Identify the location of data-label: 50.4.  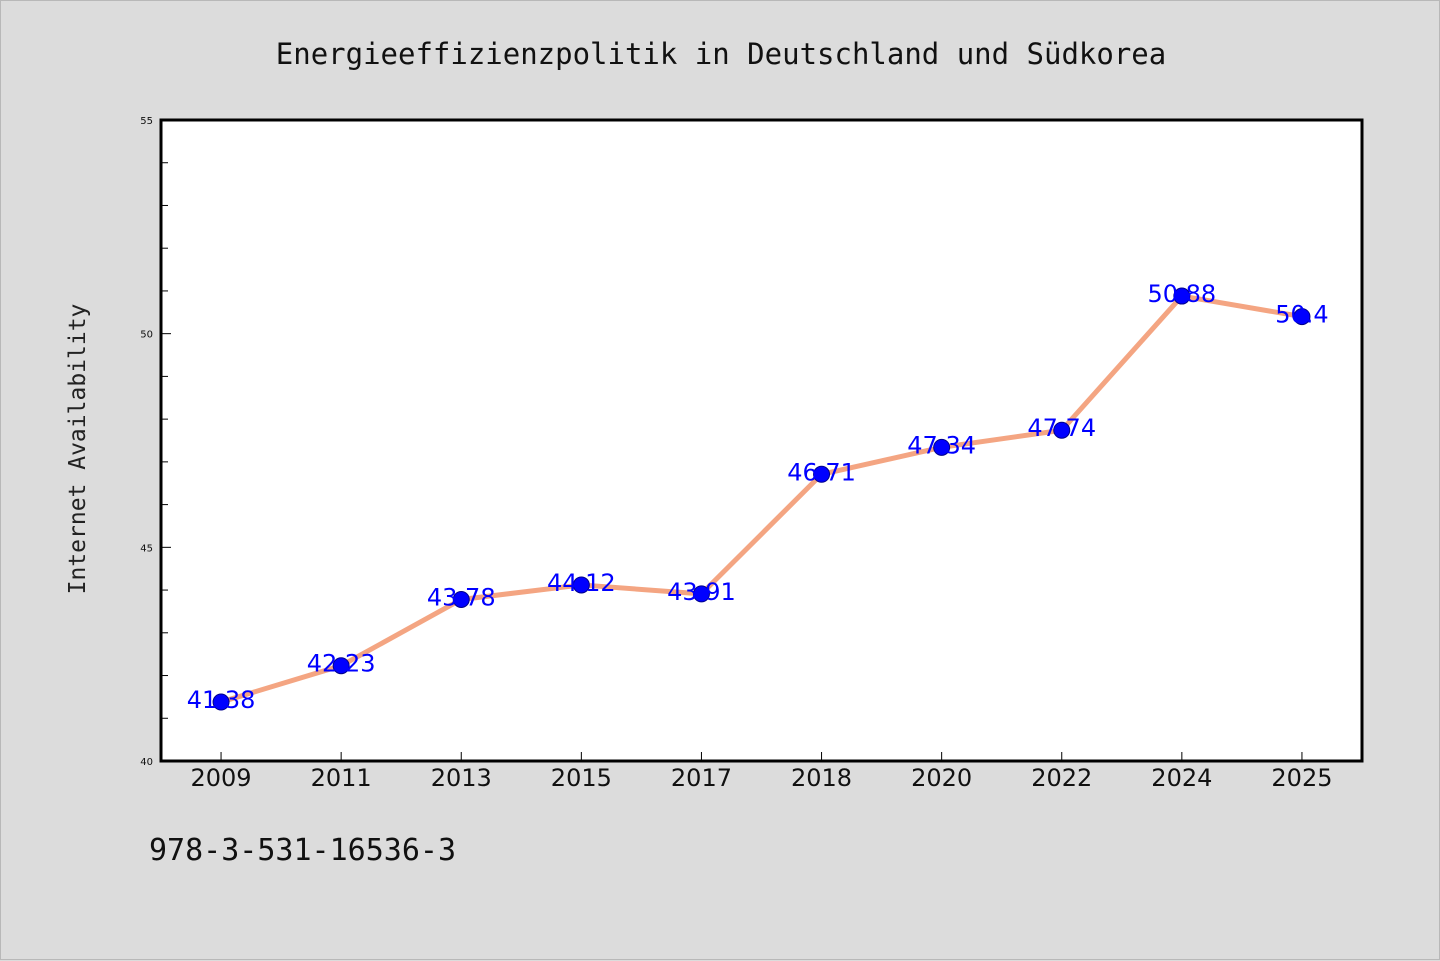
(1301, 315).